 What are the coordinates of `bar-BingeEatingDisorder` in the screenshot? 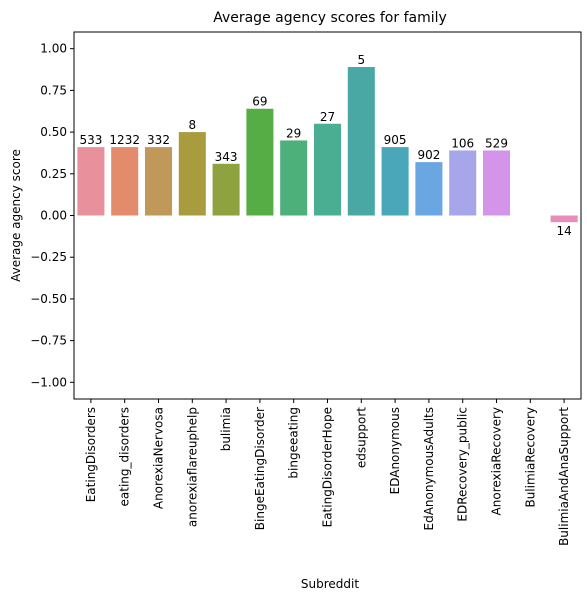 It's located at (260, 162).